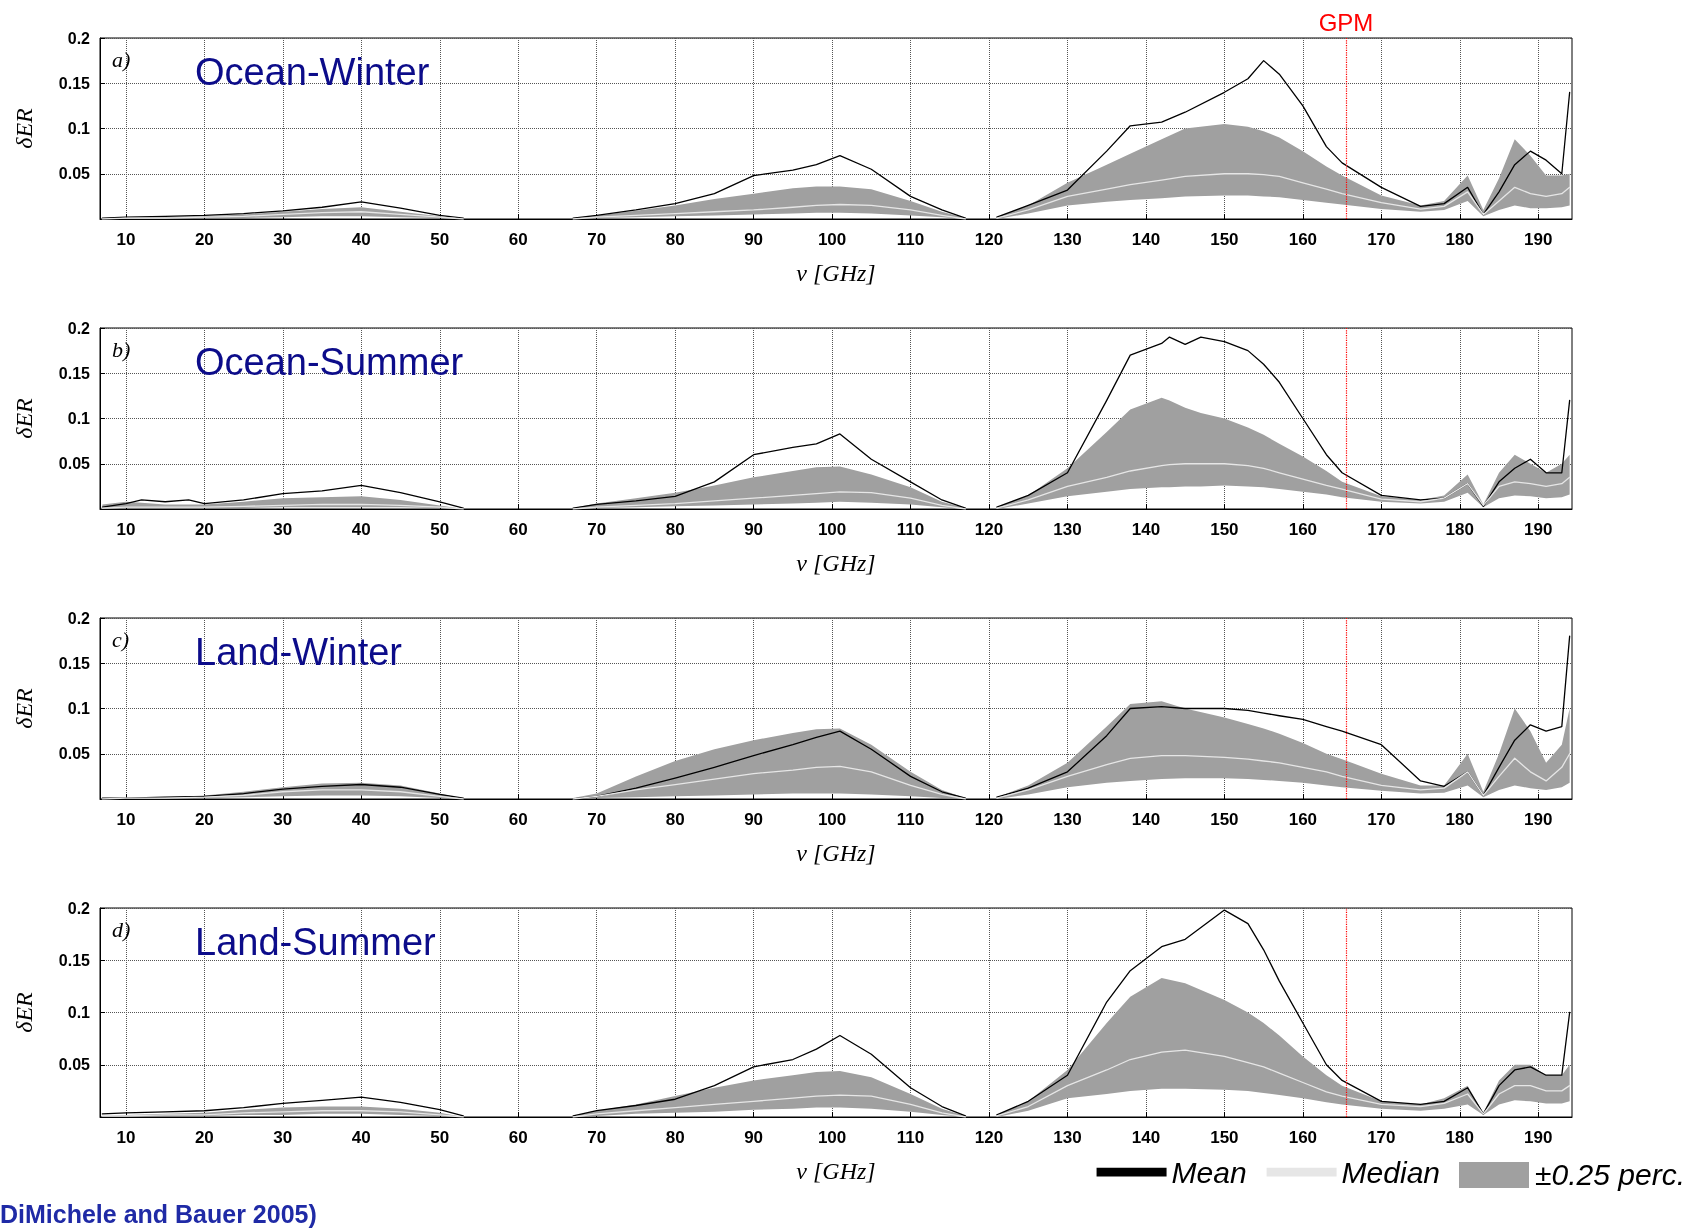 The image size is (1705, 1232). I want to click on chart-title: Land-Summer, so click(316, 942).